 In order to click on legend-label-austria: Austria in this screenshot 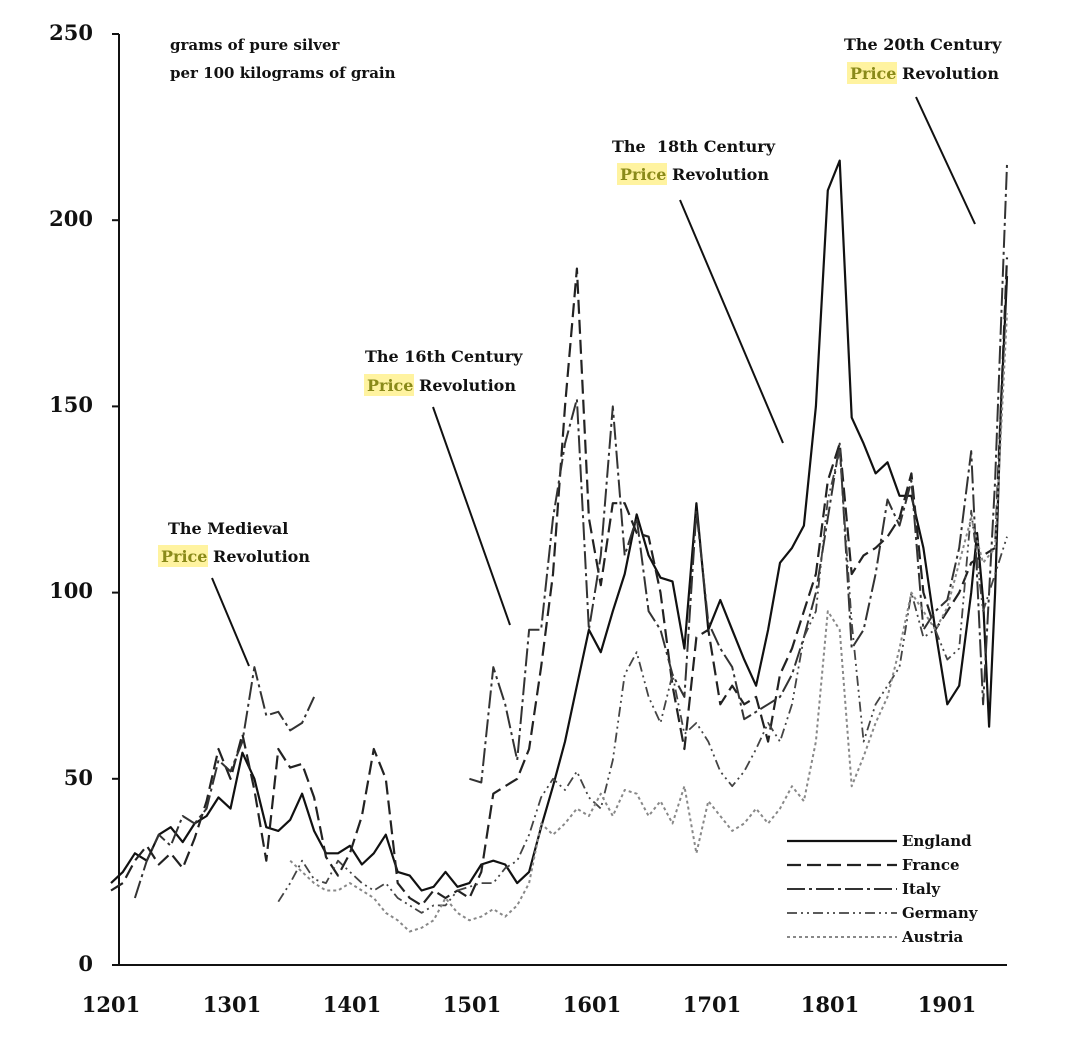, I will do `click(932, 937)`.